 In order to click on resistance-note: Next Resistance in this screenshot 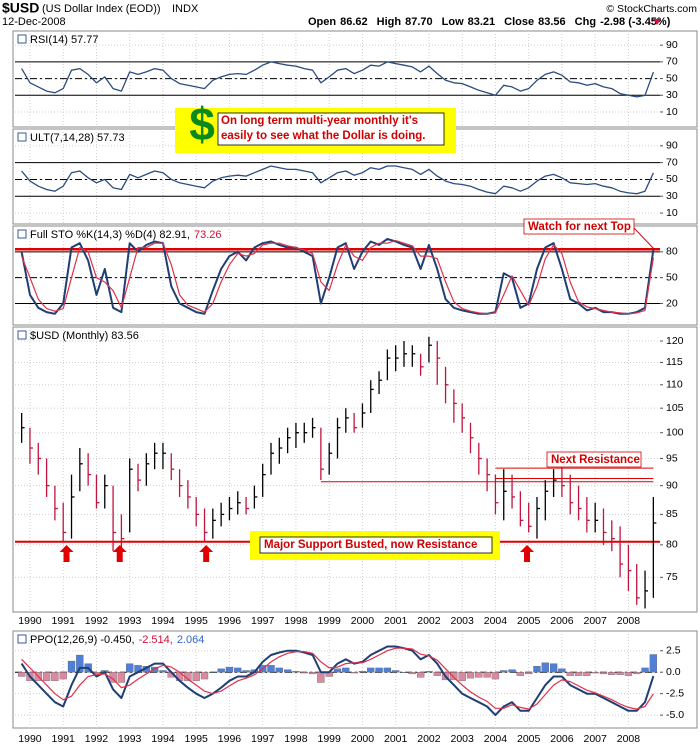, I will do `click(595, 460)`.